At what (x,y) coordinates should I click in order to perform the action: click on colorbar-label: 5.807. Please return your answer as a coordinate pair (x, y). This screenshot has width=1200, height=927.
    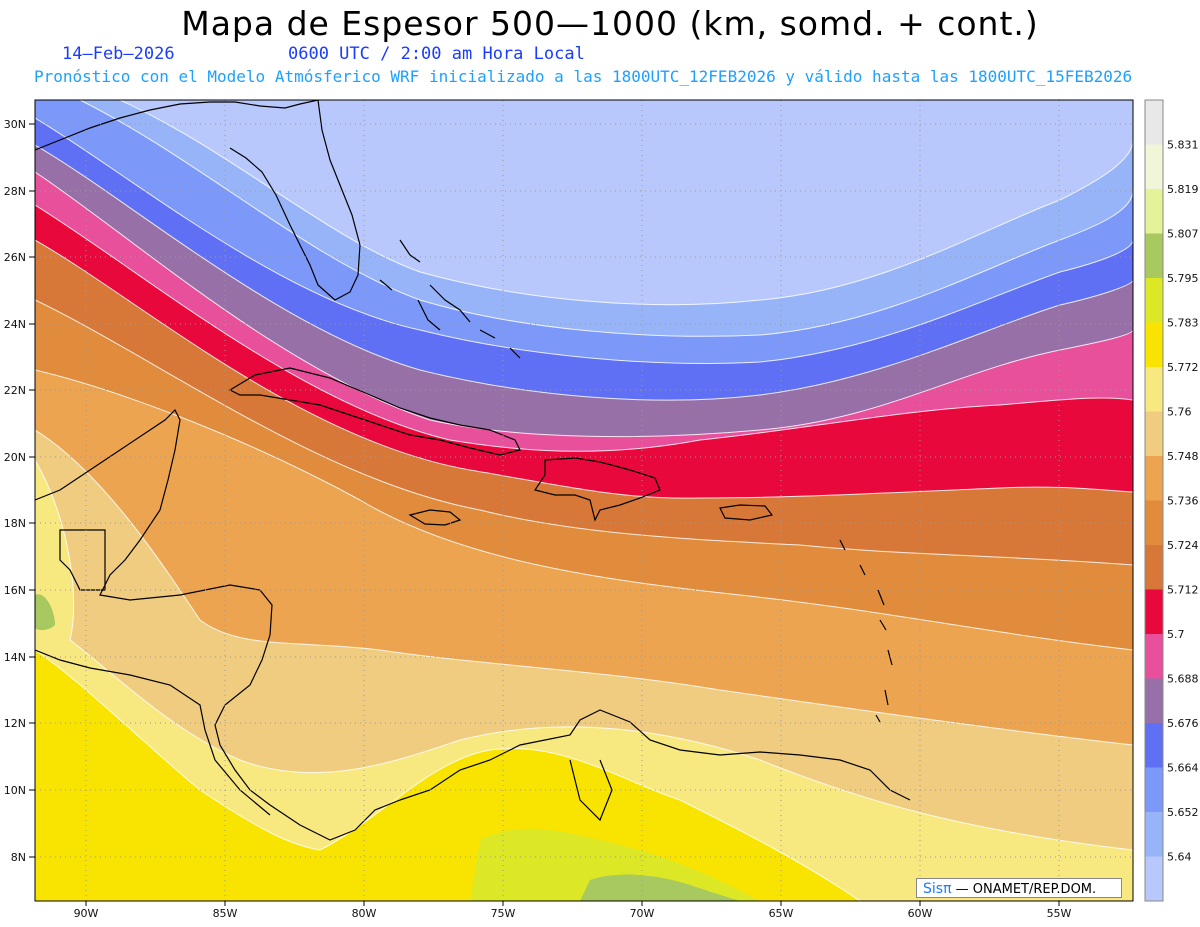
    Looking at the image, I should click on (1183, 234).